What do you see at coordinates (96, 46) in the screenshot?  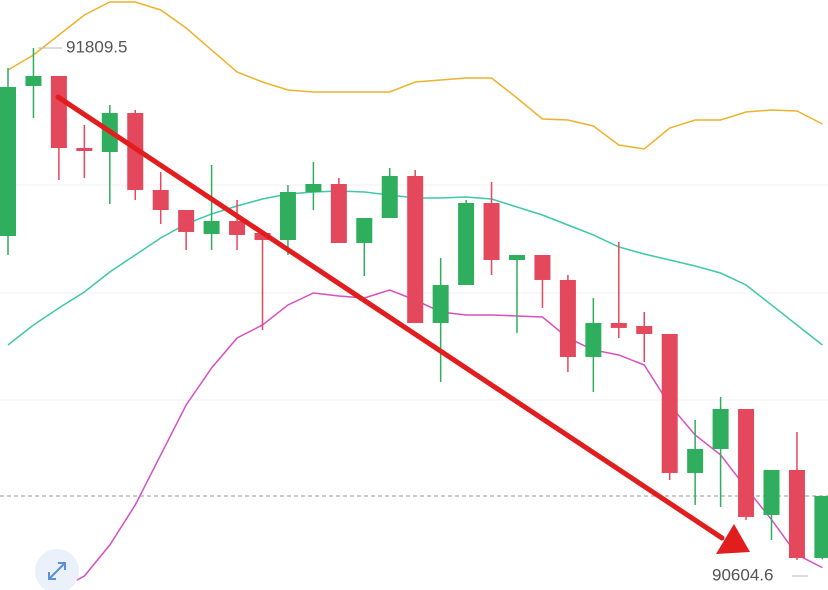 I see `max-label: 91809.5` at bounding box center [96, 46].